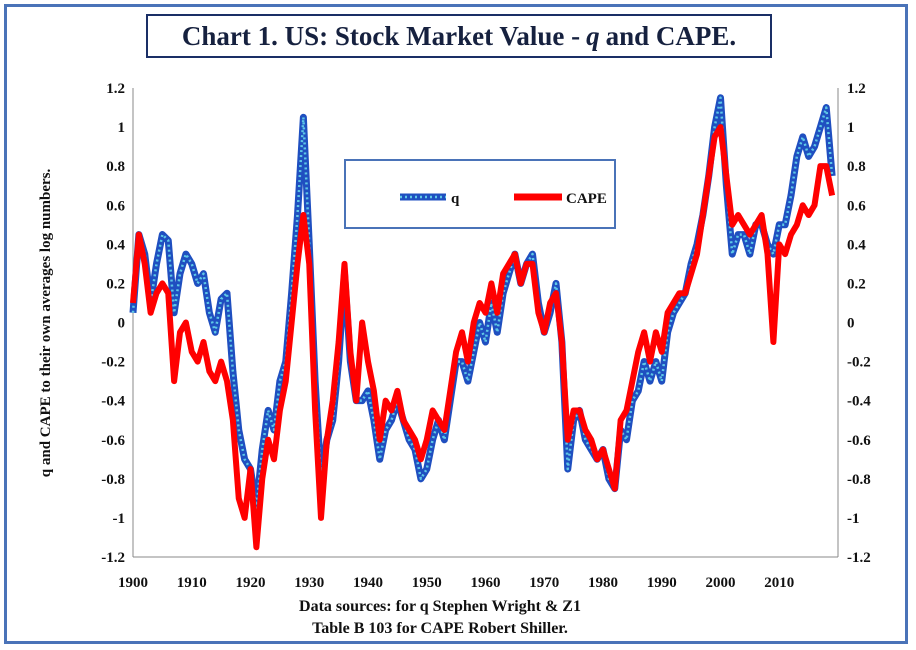 The image size is (916, 650). What do you see at coordinates (427, 583) in the screenshot?
I see `x-tick-label: 1950` at bounding box center [427, 583].